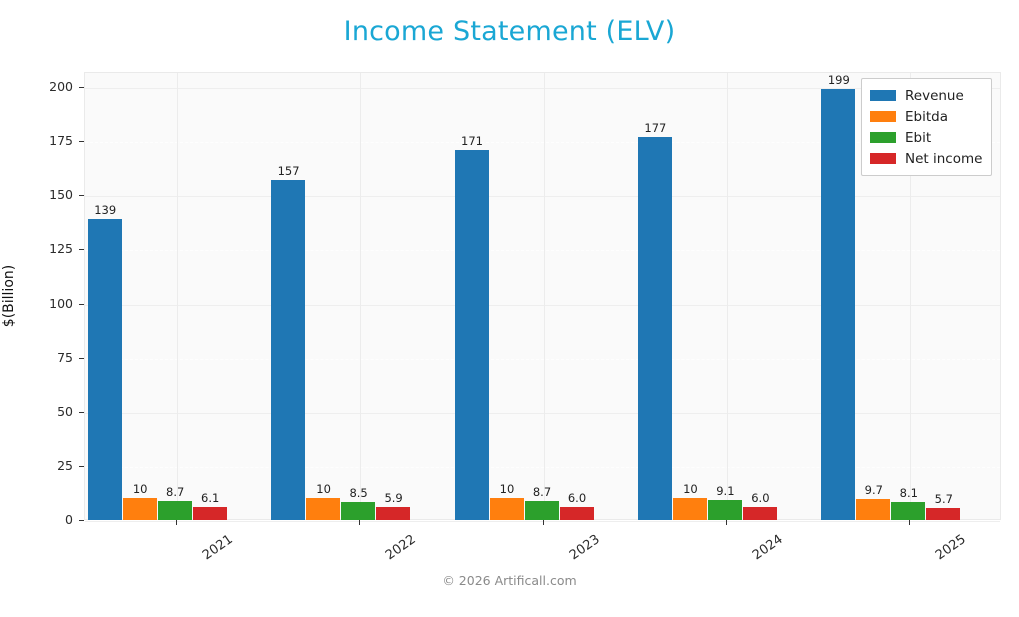 The width and height of the screenshot is (1019, 617). Describe the element at coordinates (472, 140) in the screenshot. I see `bar-value-label: 171` at that location.